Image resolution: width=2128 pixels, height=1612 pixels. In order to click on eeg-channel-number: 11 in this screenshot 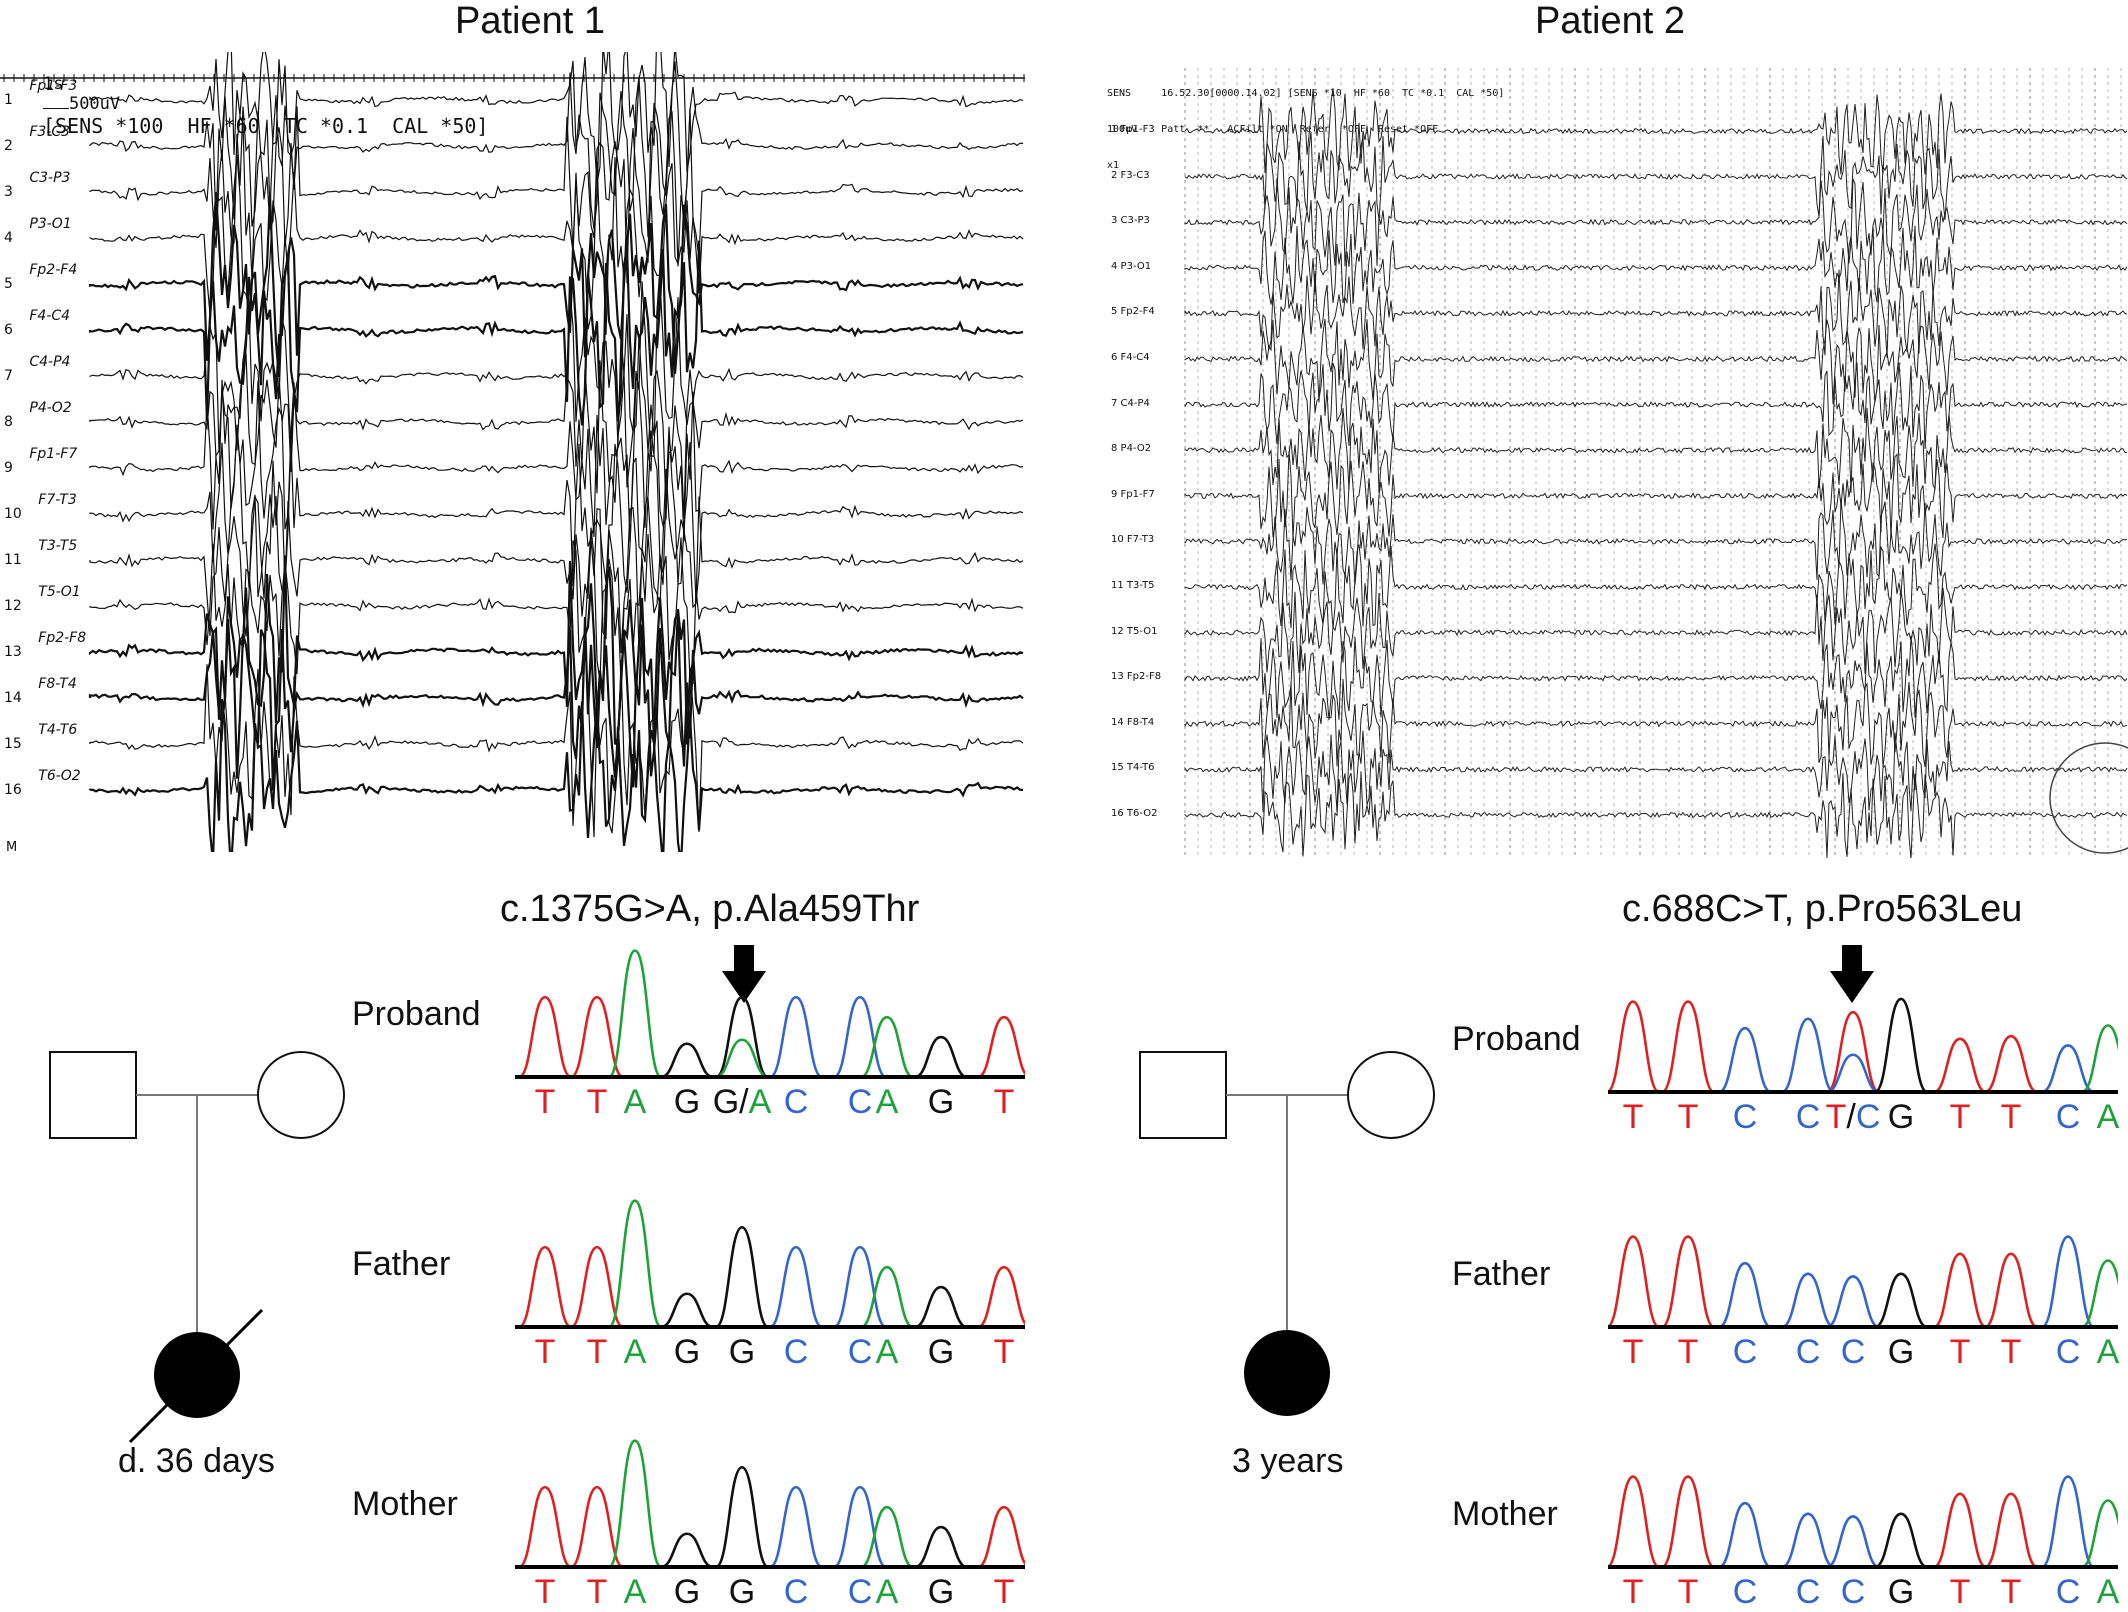, I will do `click(13, 560)`.